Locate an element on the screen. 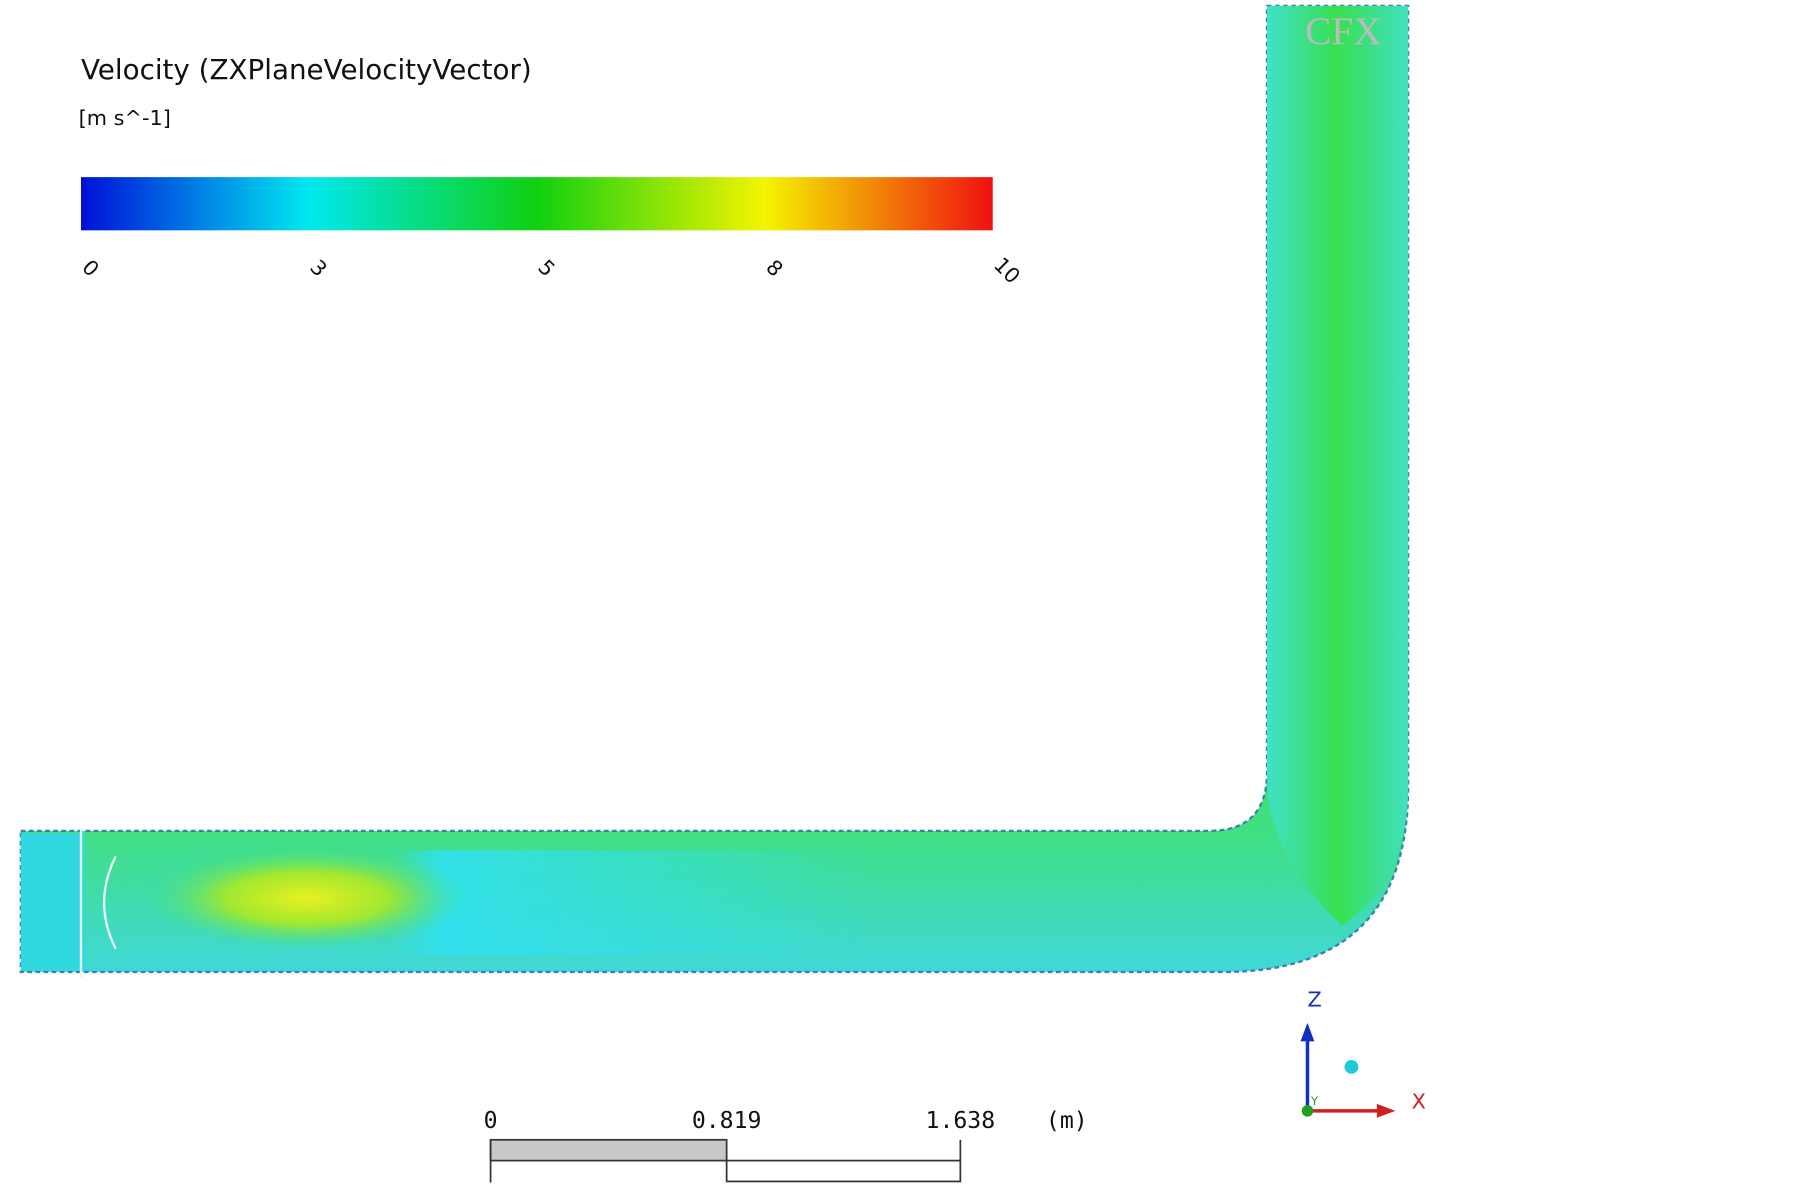 This screenshot has height=1185, width=1805. scale-unit: (m) is located at coordinates (1067, 1121).